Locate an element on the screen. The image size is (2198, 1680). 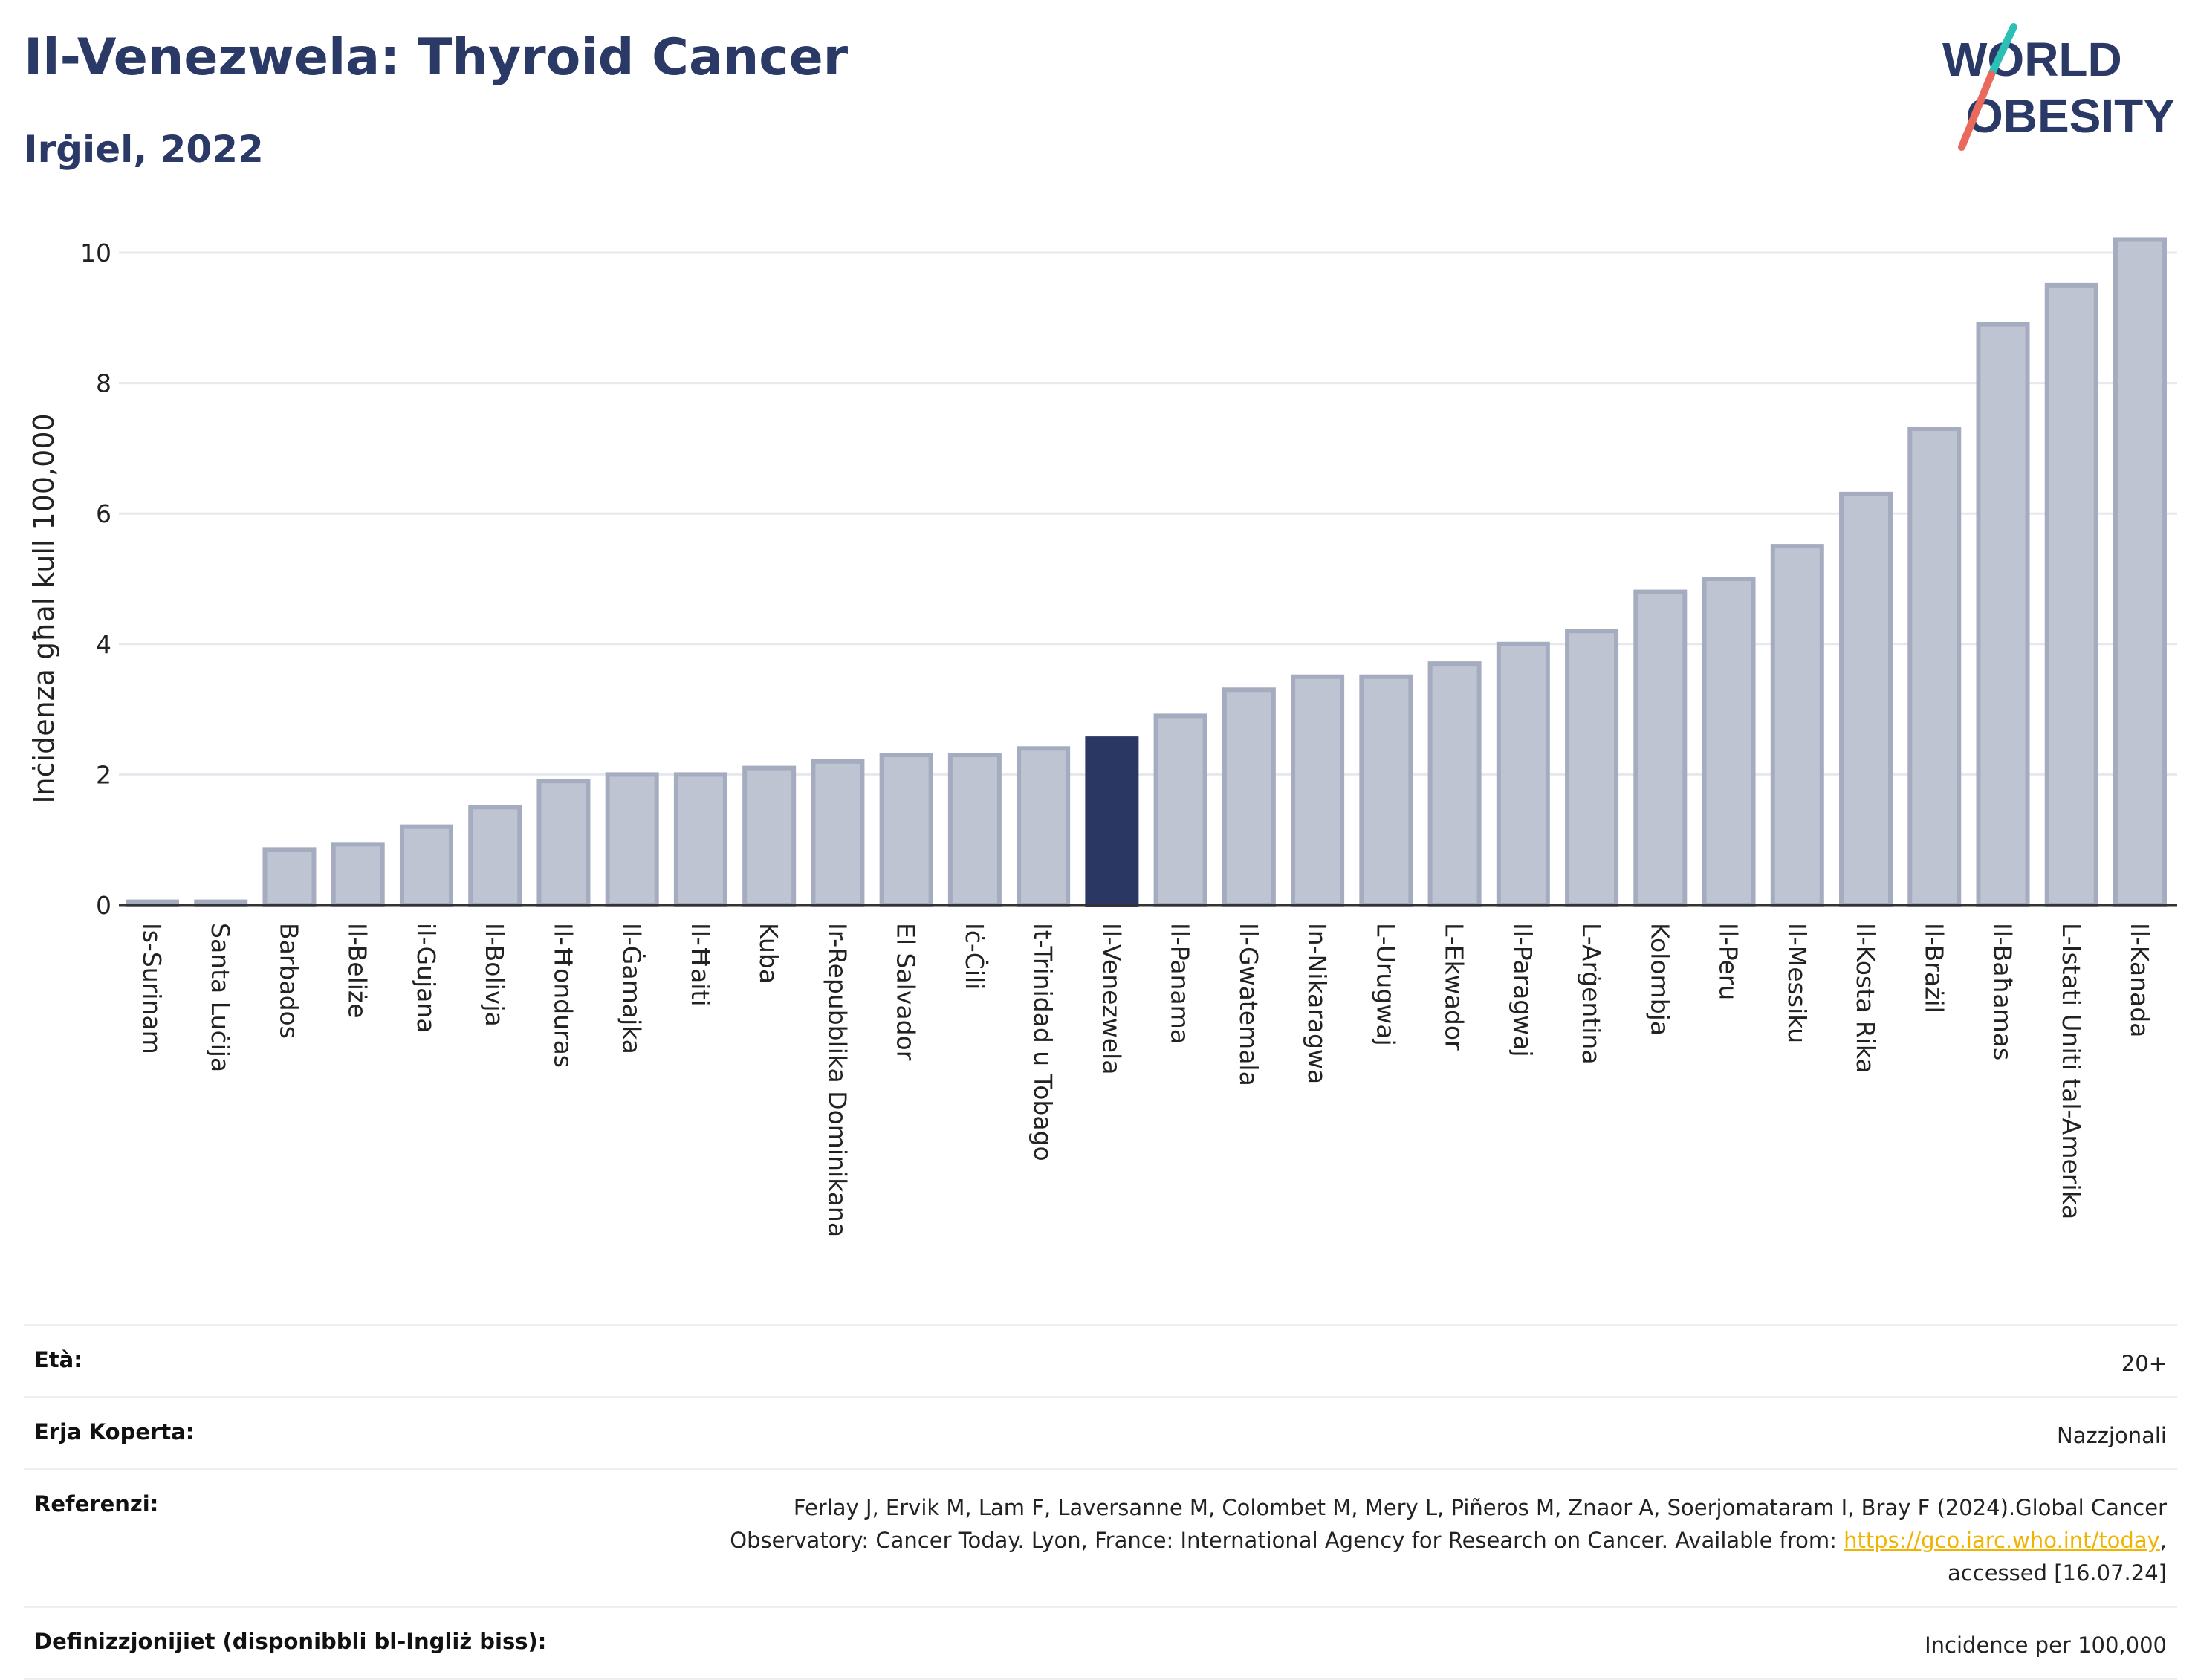
category-label: L-Ekwador is located at coordinates (1454, 987).